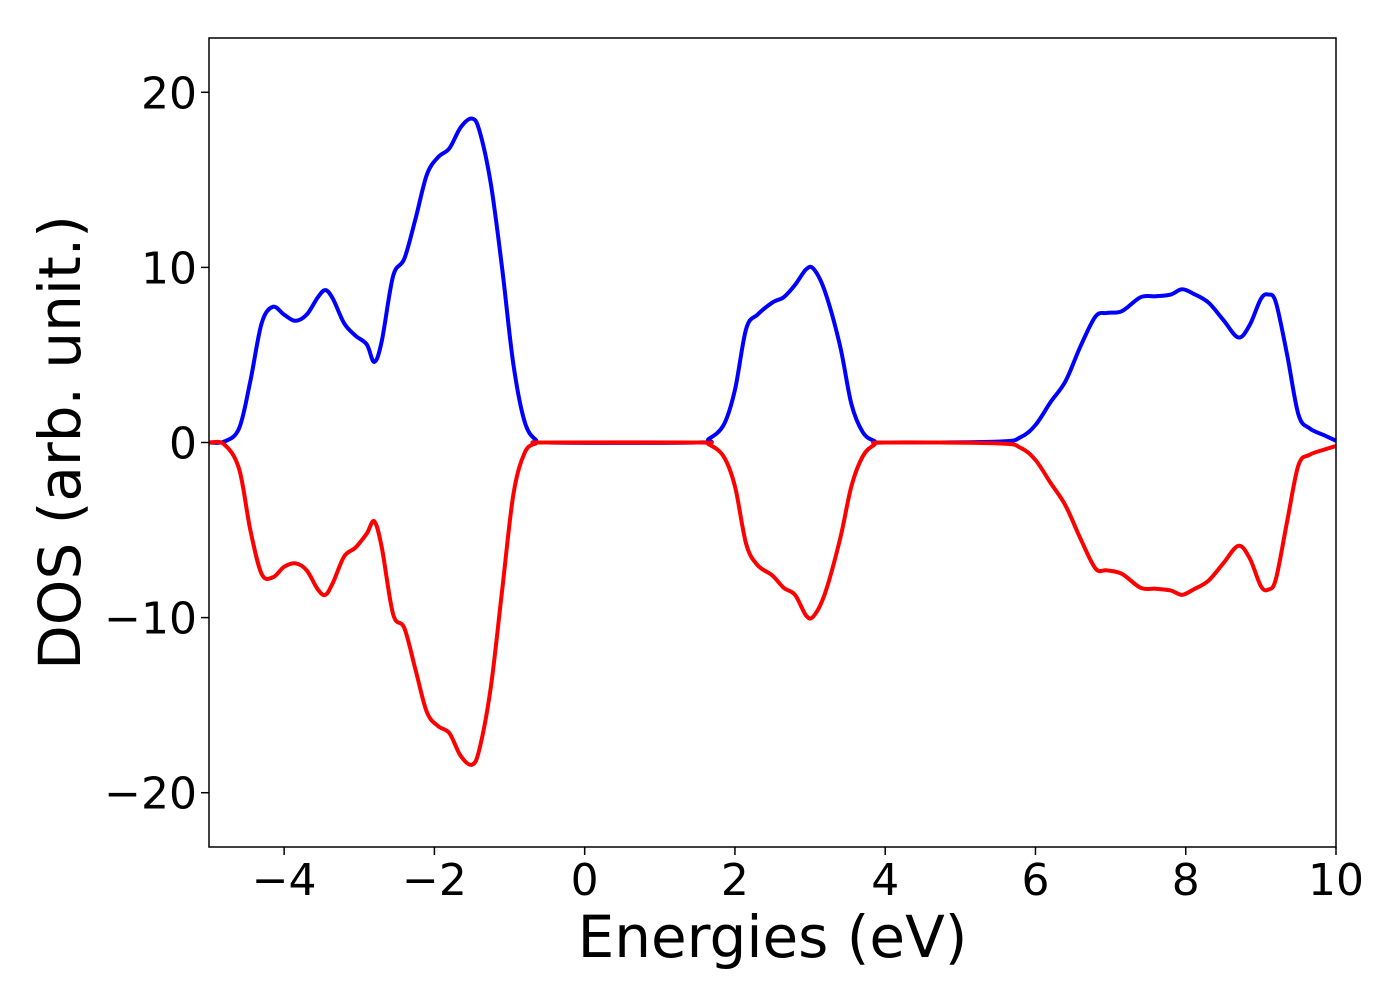 Image resolution: width=1400 pixels, height=1000 pixels. I want to click on x-axis-label: Energies (eV), so click(773, 937).